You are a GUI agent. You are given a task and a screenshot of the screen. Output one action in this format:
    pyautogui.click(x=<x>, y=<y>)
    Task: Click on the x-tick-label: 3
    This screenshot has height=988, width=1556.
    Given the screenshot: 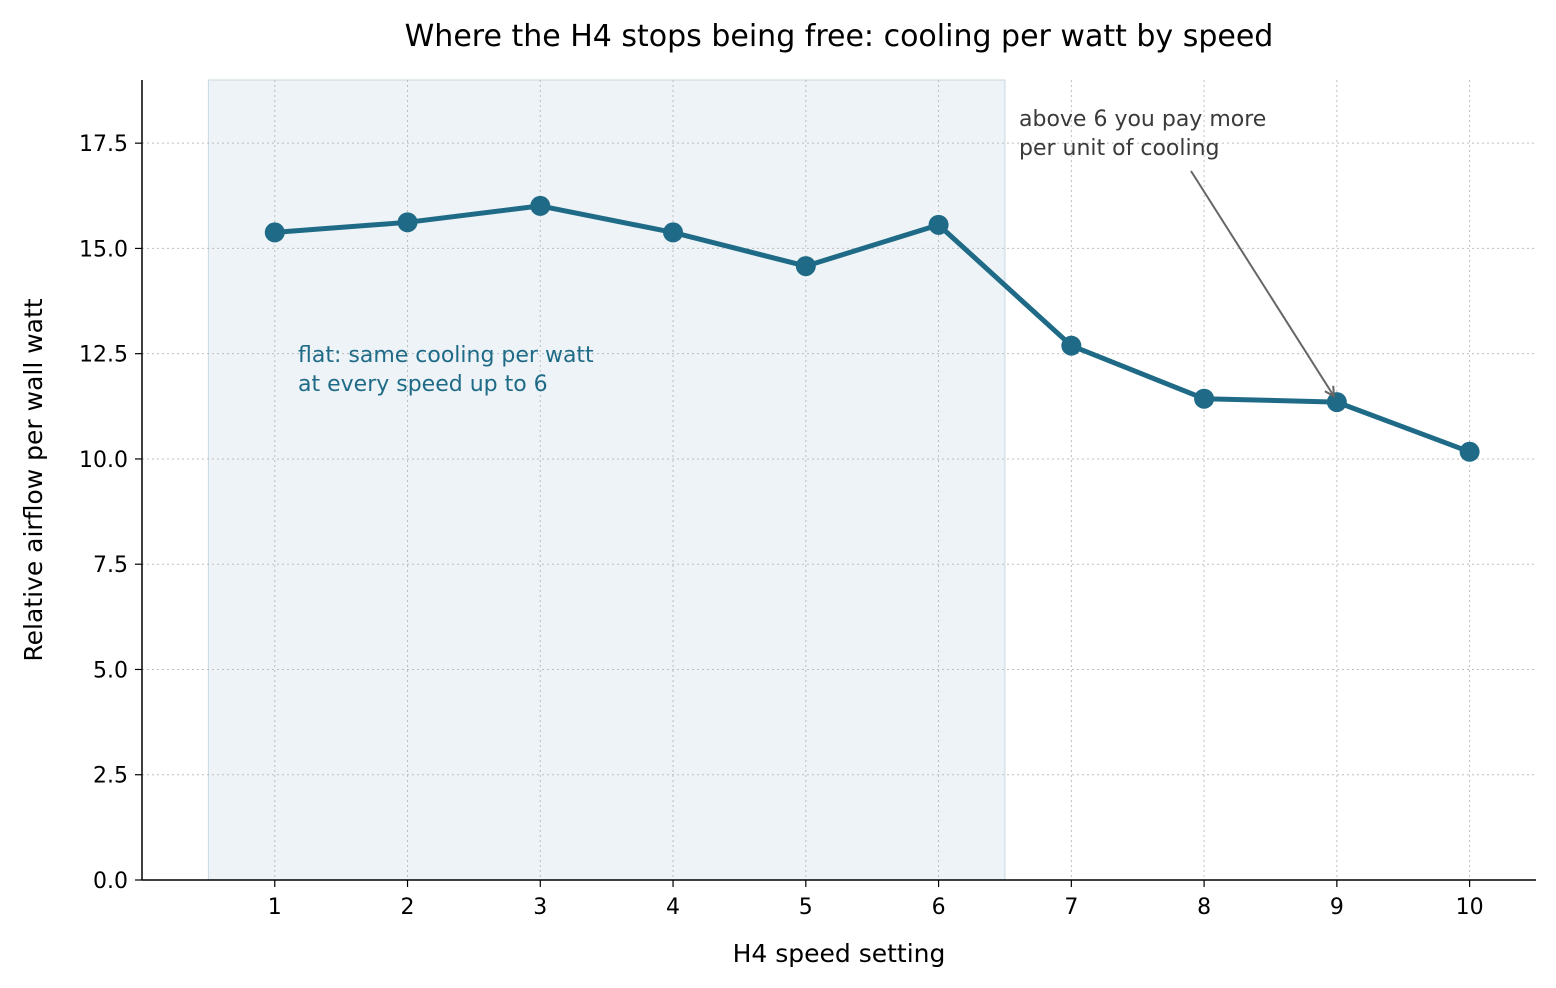 What is the action you would take?
    pyautogui.click(x=540, y=907)
    